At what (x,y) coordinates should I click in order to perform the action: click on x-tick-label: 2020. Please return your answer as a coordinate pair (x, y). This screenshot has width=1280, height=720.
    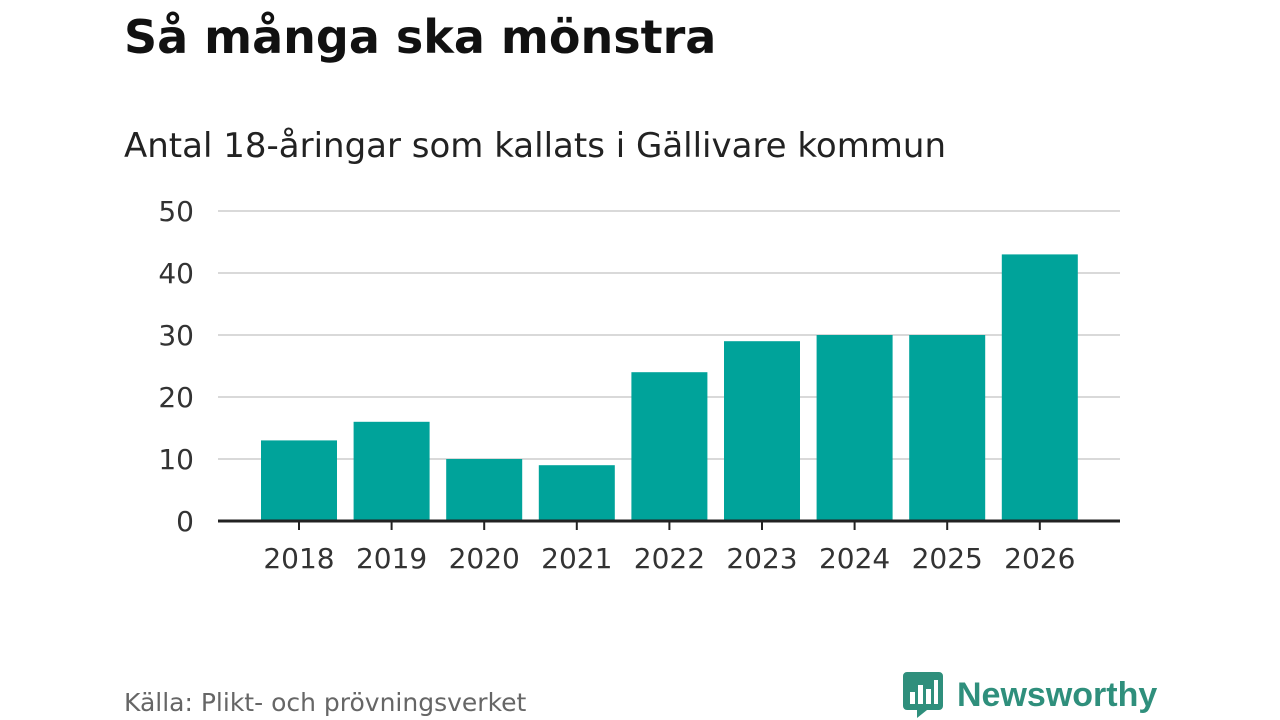
    Looking at the image, I should click on (484, 558).